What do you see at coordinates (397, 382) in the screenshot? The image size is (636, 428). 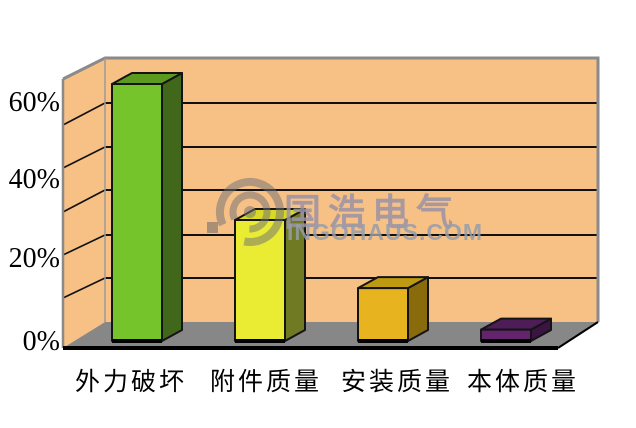 I see `category-label-3: 安装质量` at bounding box center [397, 382].